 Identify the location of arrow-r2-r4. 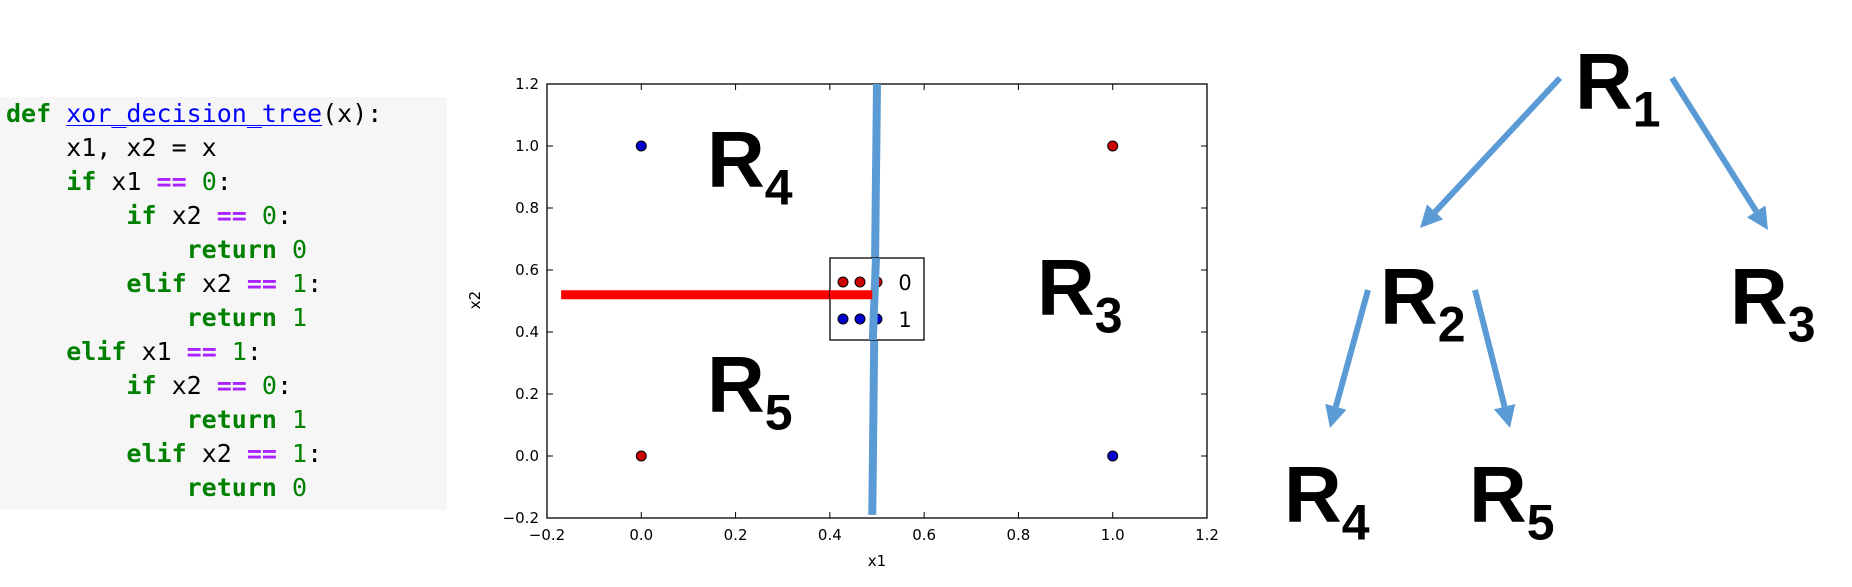
(1351, 348).